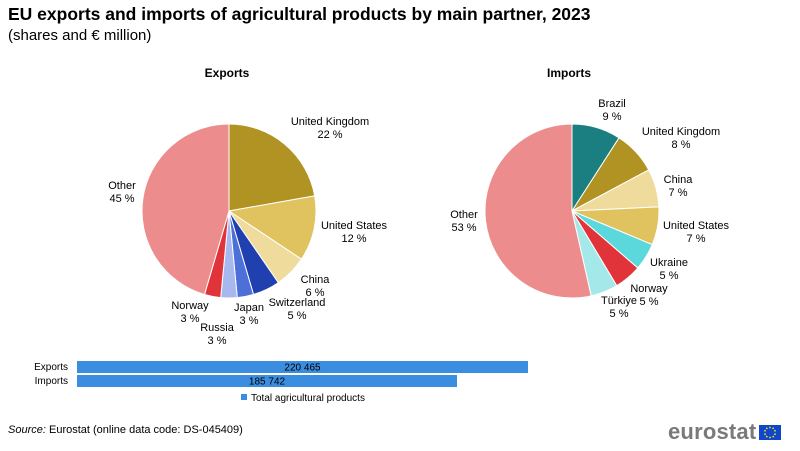  What do you see at coordinates (619, 301) in the screenshot?
I see `slice-label-imports-t-rkiye: Türkiye` at bounding box center [619, 301].